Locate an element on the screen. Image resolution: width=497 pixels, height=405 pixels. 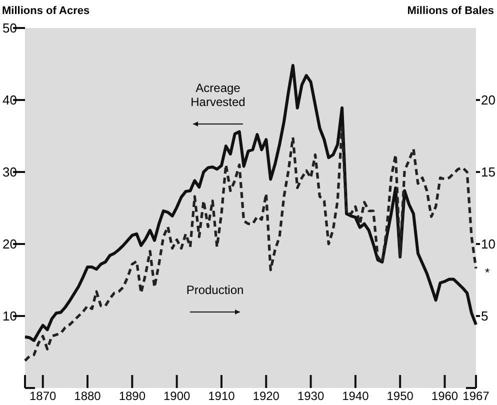
x-tick-label: 1950 is located at coordinates (400, 396).